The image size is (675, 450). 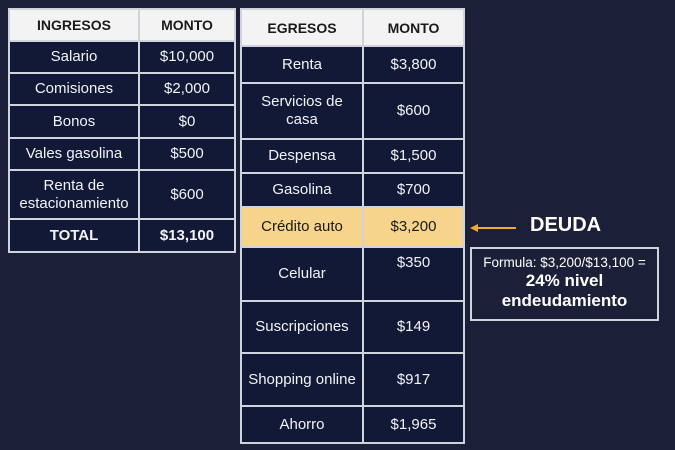 I want to click on table-row: Salario $10,000, so click(x=122, y=57).